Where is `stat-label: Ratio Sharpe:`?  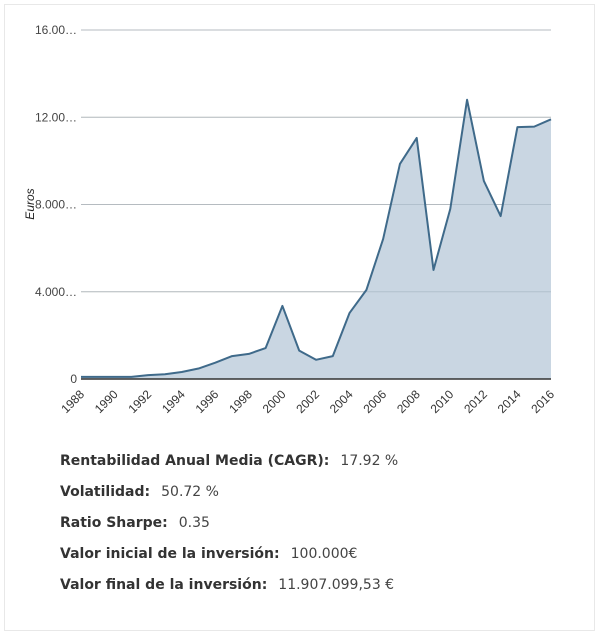 stat-label: Ratio Sharpe: is located at coordinates (114, 523).